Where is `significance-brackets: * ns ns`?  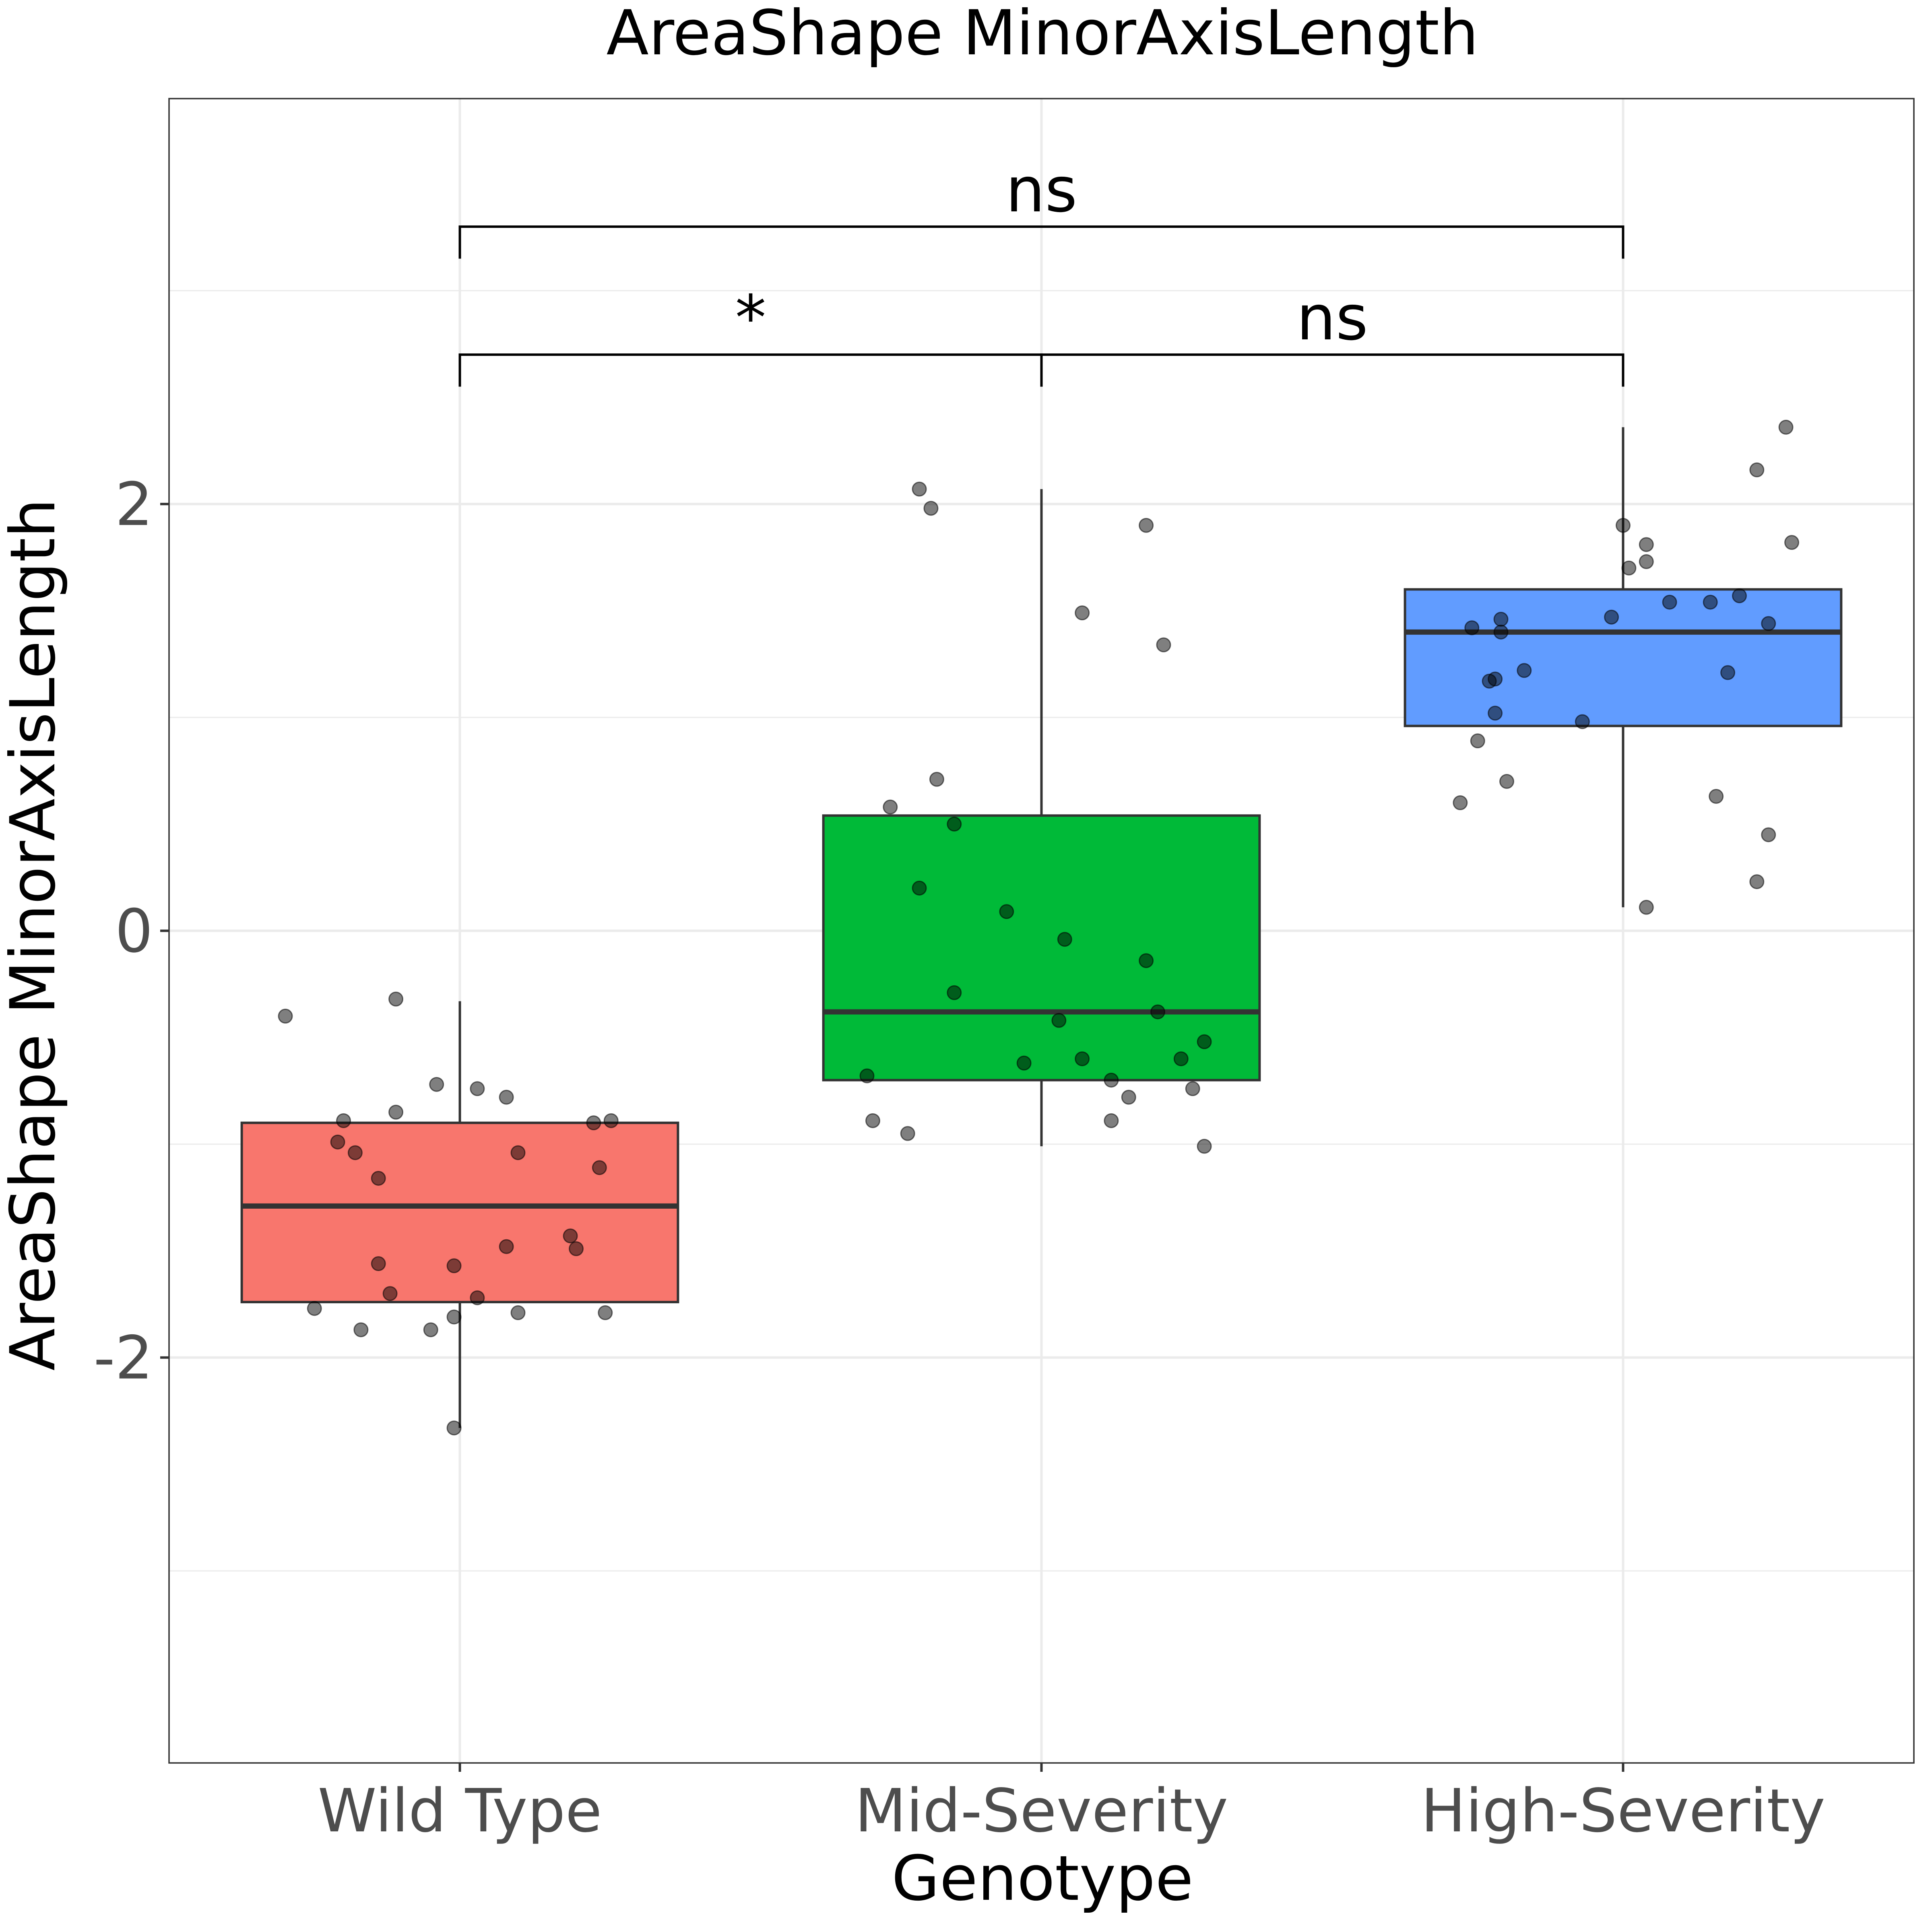 significance-brackets: * ns ns is located at coordinates (1041, 270).